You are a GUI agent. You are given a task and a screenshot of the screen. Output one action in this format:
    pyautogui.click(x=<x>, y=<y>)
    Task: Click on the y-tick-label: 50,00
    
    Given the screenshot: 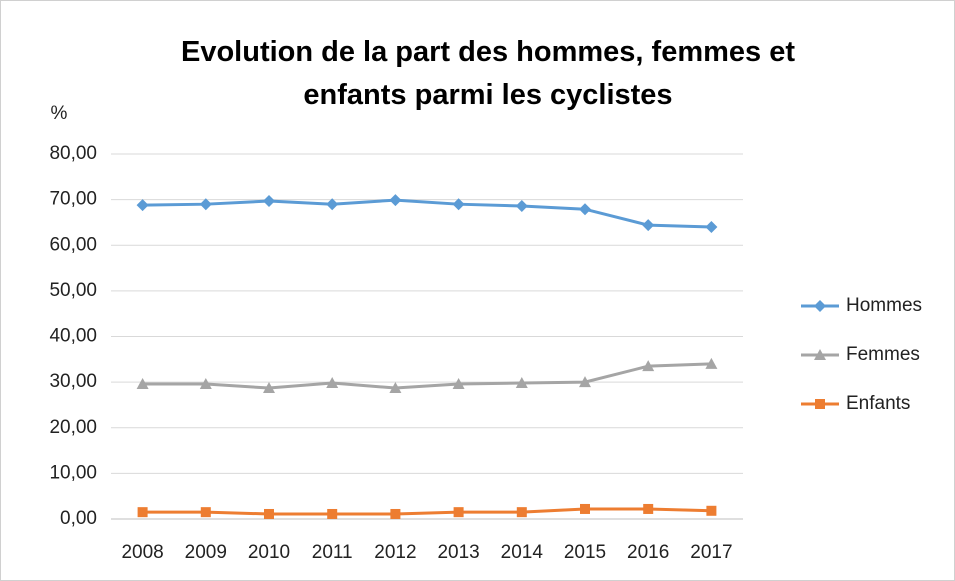 What is the action you would take?
    pyautogui.click(x=73, y=290)
    